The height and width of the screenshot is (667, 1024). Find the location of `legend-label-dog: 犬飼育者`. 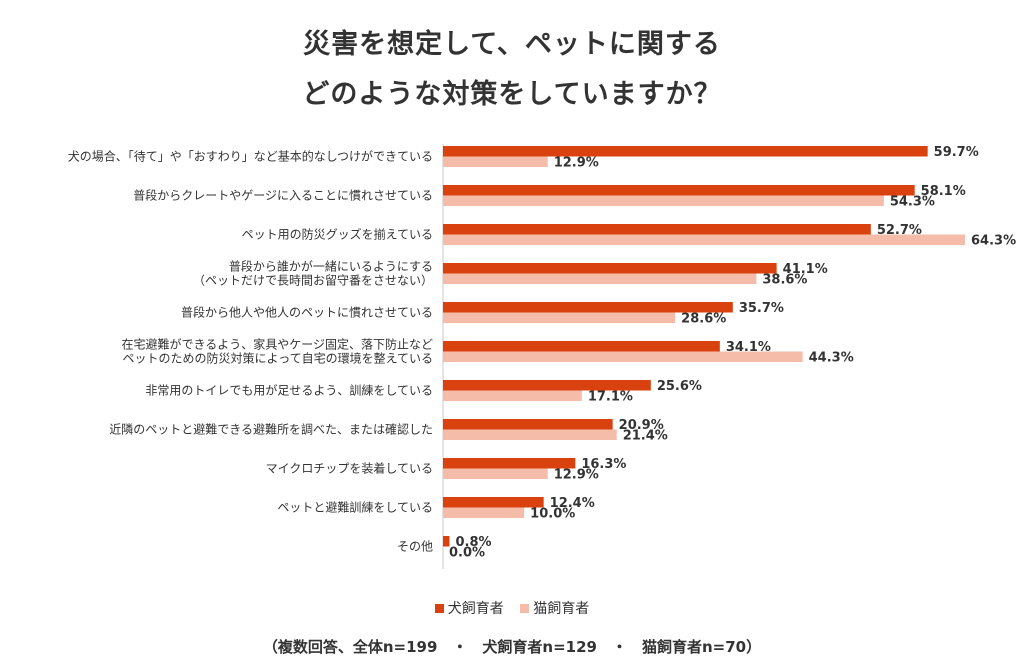

legend-label-dog: 犬飼育者 is located at coordinates (475, 609).